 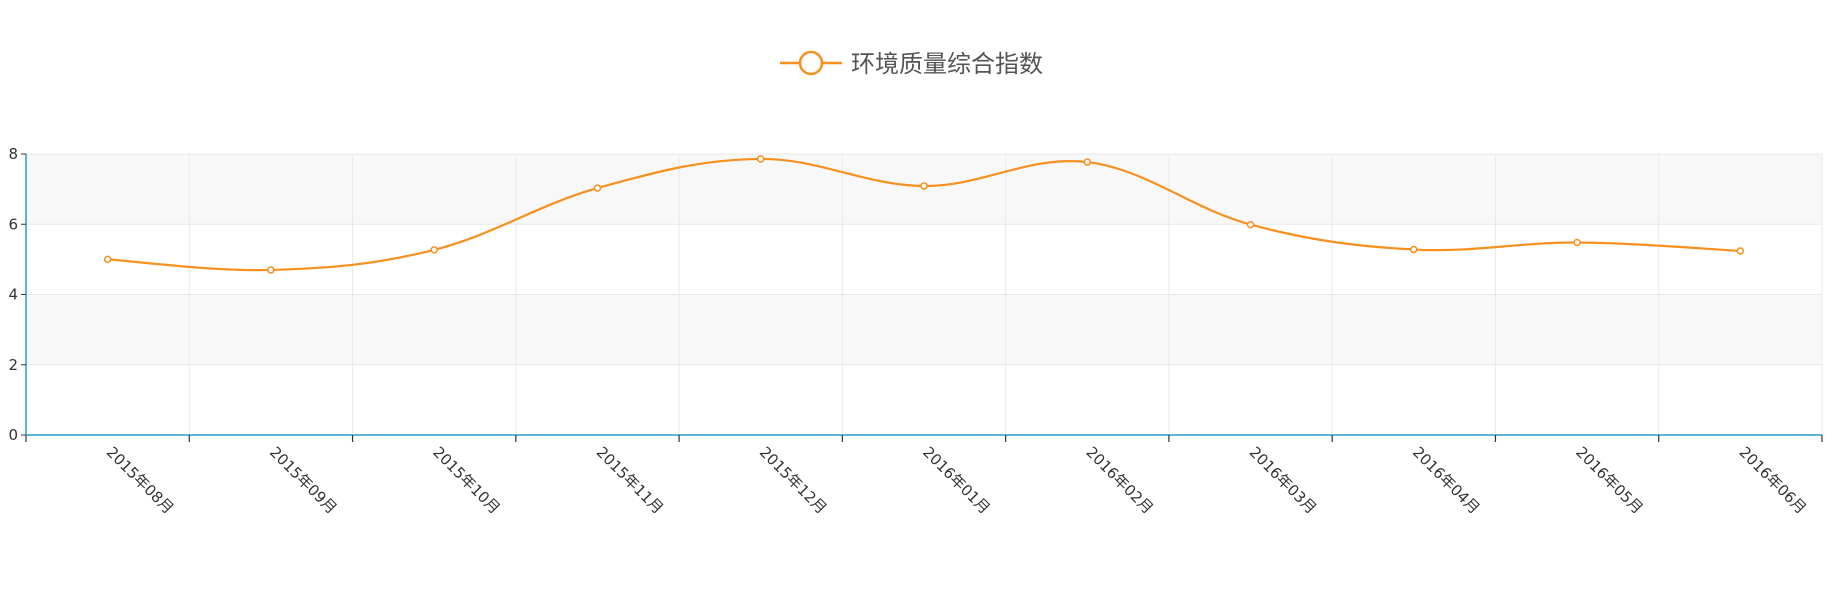 I want to click on grid-band, so click(x=924, y=329).